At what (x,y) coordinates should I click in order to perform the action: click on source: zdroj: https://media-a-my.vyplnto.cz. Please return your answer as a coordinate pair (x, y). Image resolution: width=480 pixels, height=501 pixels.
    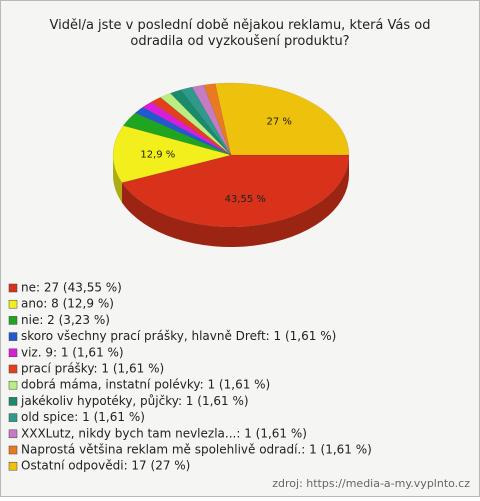
    Looking at the image, I should click on (371, 483).